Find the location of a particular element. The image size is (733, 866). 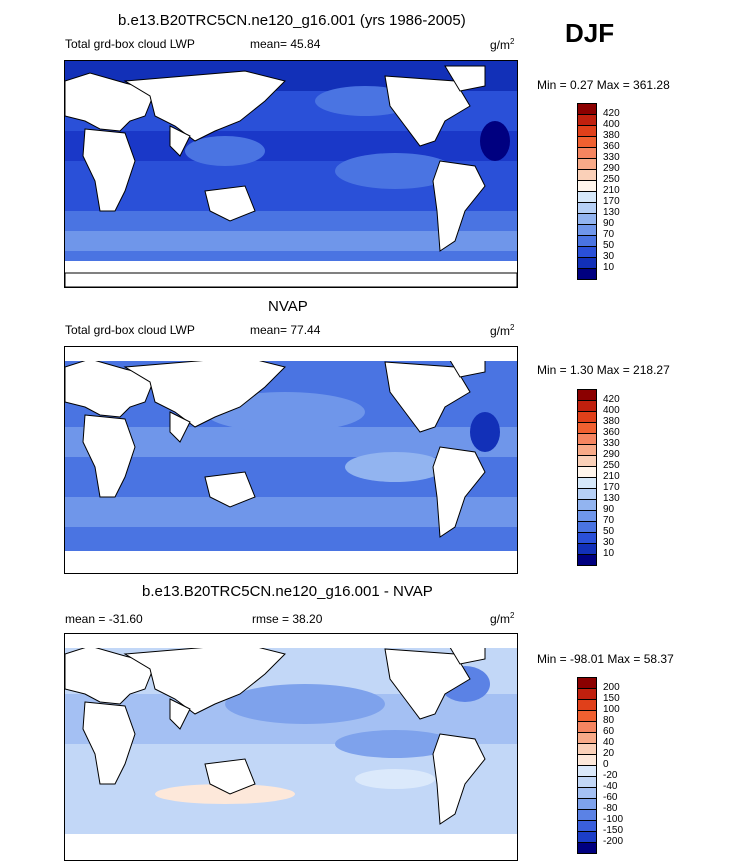

panel3-units: g/m2 is located at coordinates (502, 618).